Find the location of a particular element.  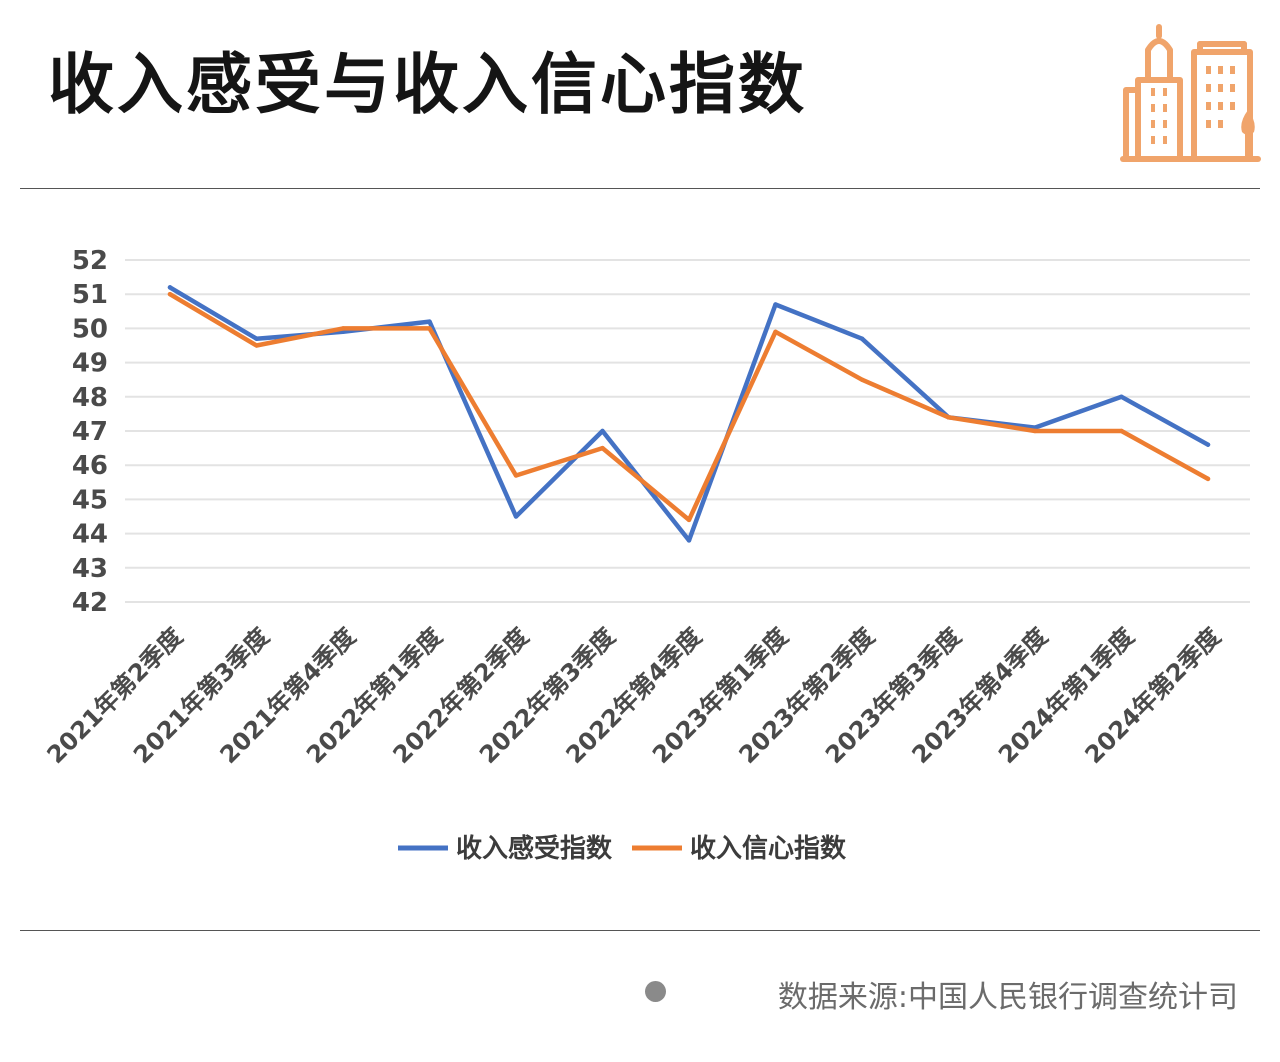

legend-label-2: 收入信心指数 is located at coordinates (768, 849).